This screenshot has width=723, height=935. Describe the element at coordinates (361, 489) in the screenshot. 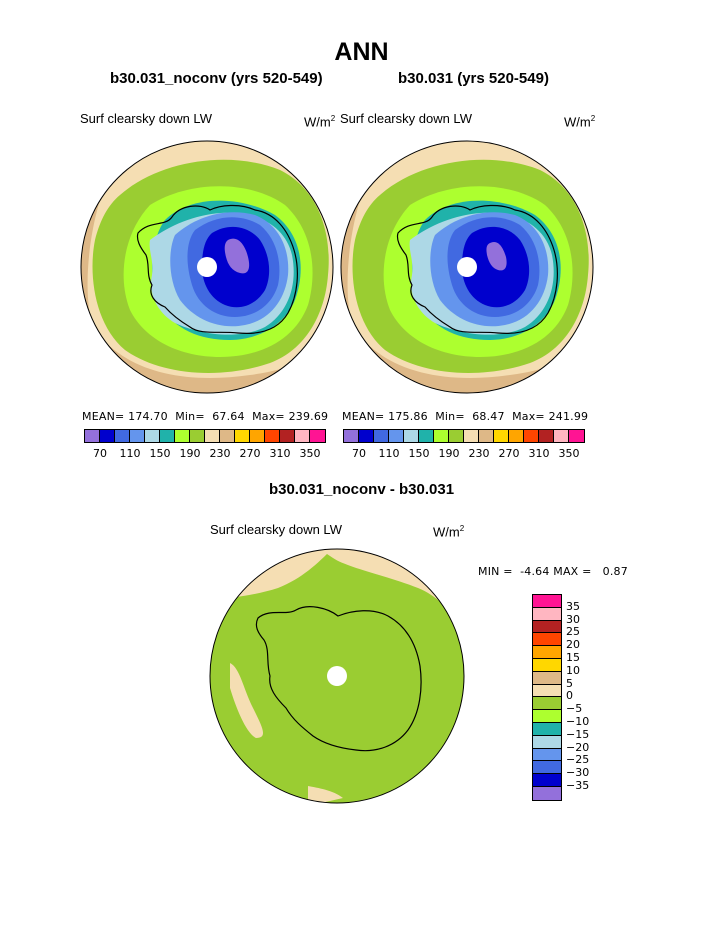

I see `difference-title: b30.031_noconv - b30.031` at that location.